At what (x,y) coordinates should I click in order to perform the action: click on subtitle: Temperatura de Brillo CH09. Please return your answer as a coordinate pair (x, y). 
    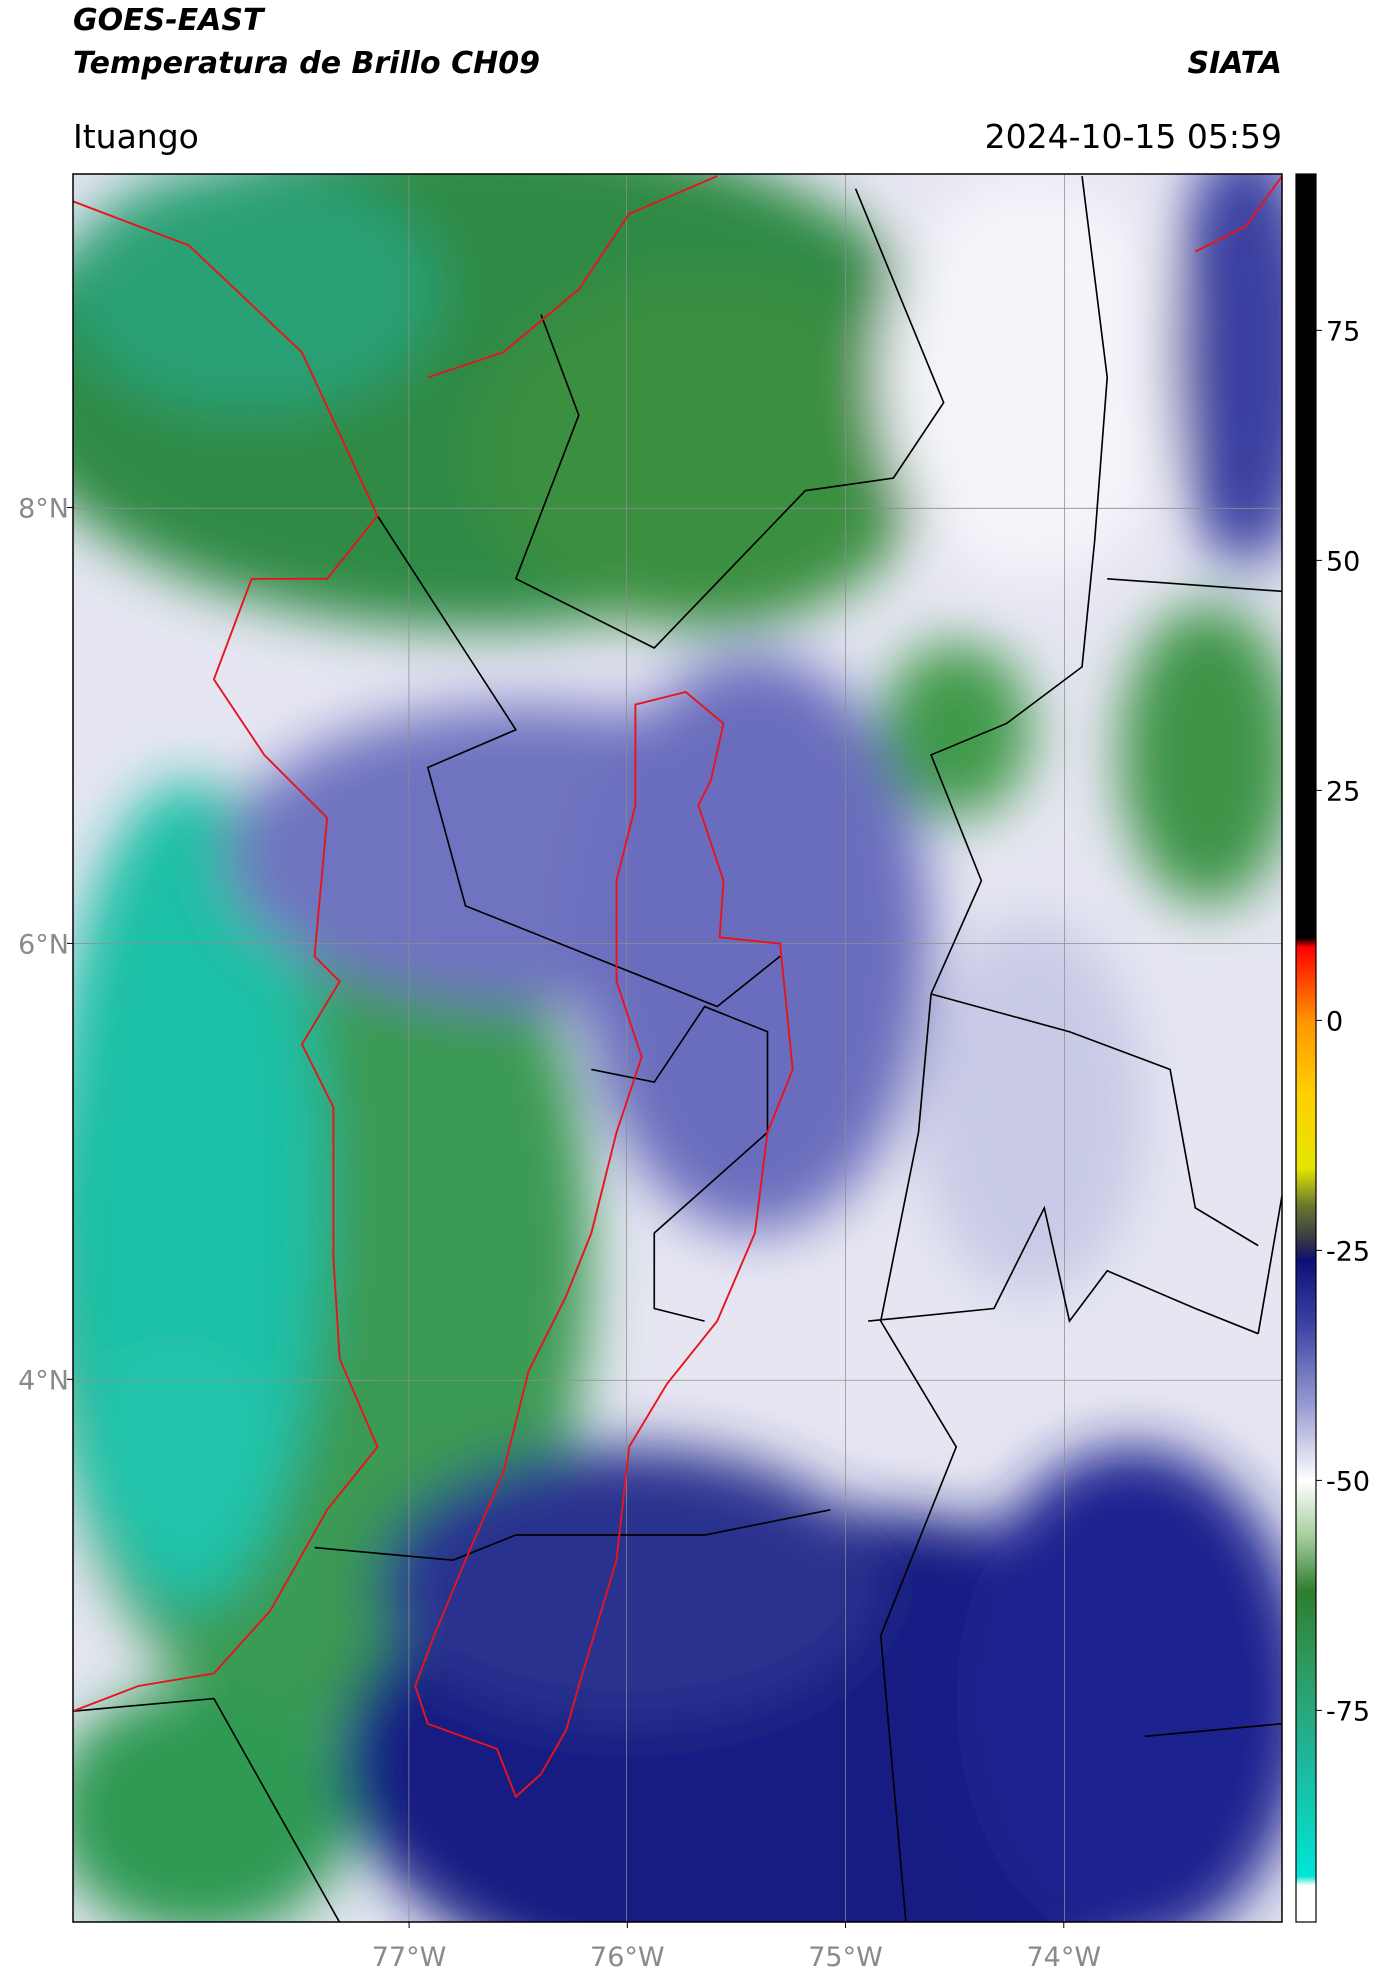
    Looking at the image, I should click on (306, 63).